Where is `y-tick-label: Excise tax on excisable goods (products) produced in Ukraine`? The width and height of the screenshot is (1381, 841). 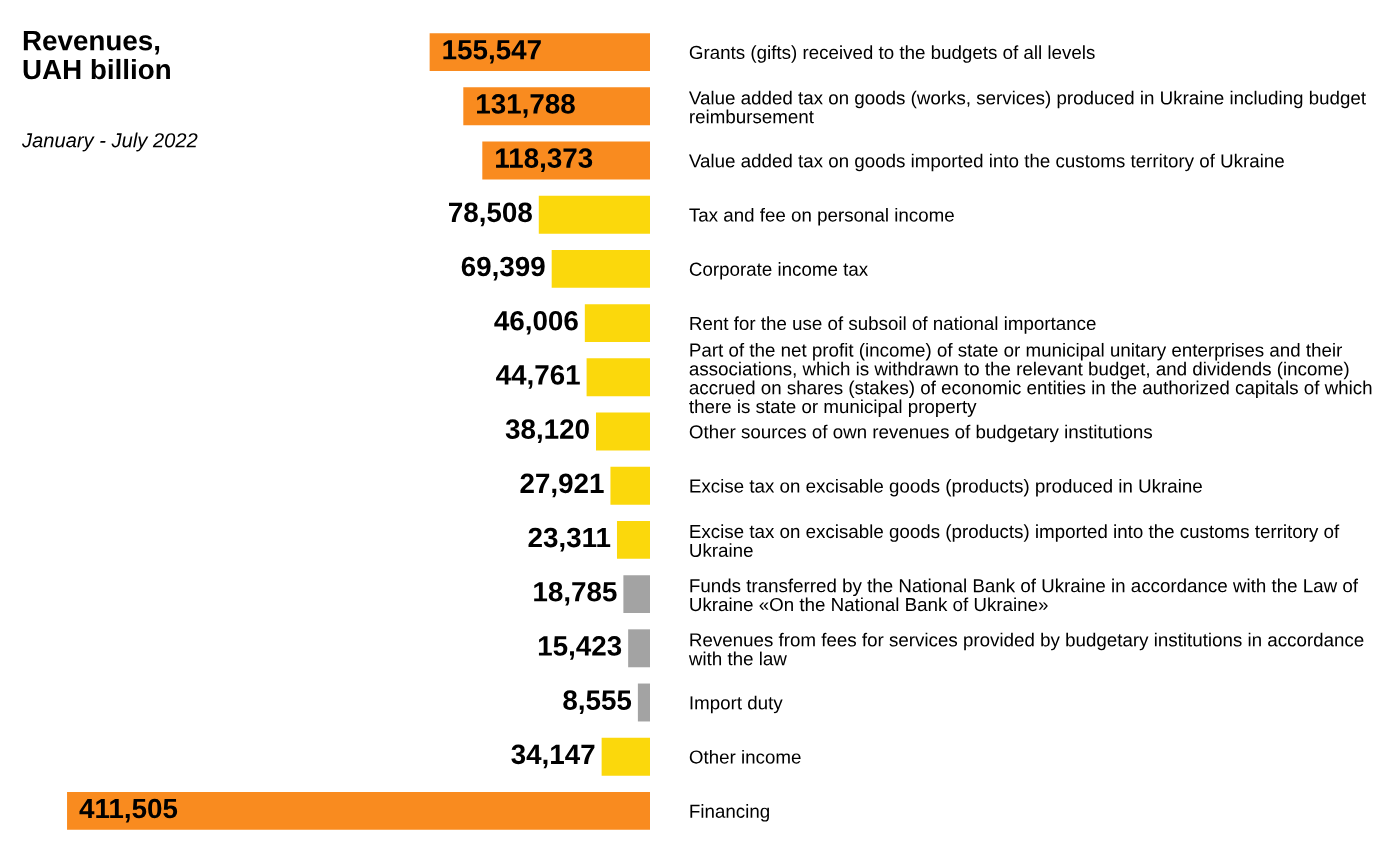 y-tick-label: Excise tax on excisable goods (products) produced in Ukraine is located at coordinates (946, 487).